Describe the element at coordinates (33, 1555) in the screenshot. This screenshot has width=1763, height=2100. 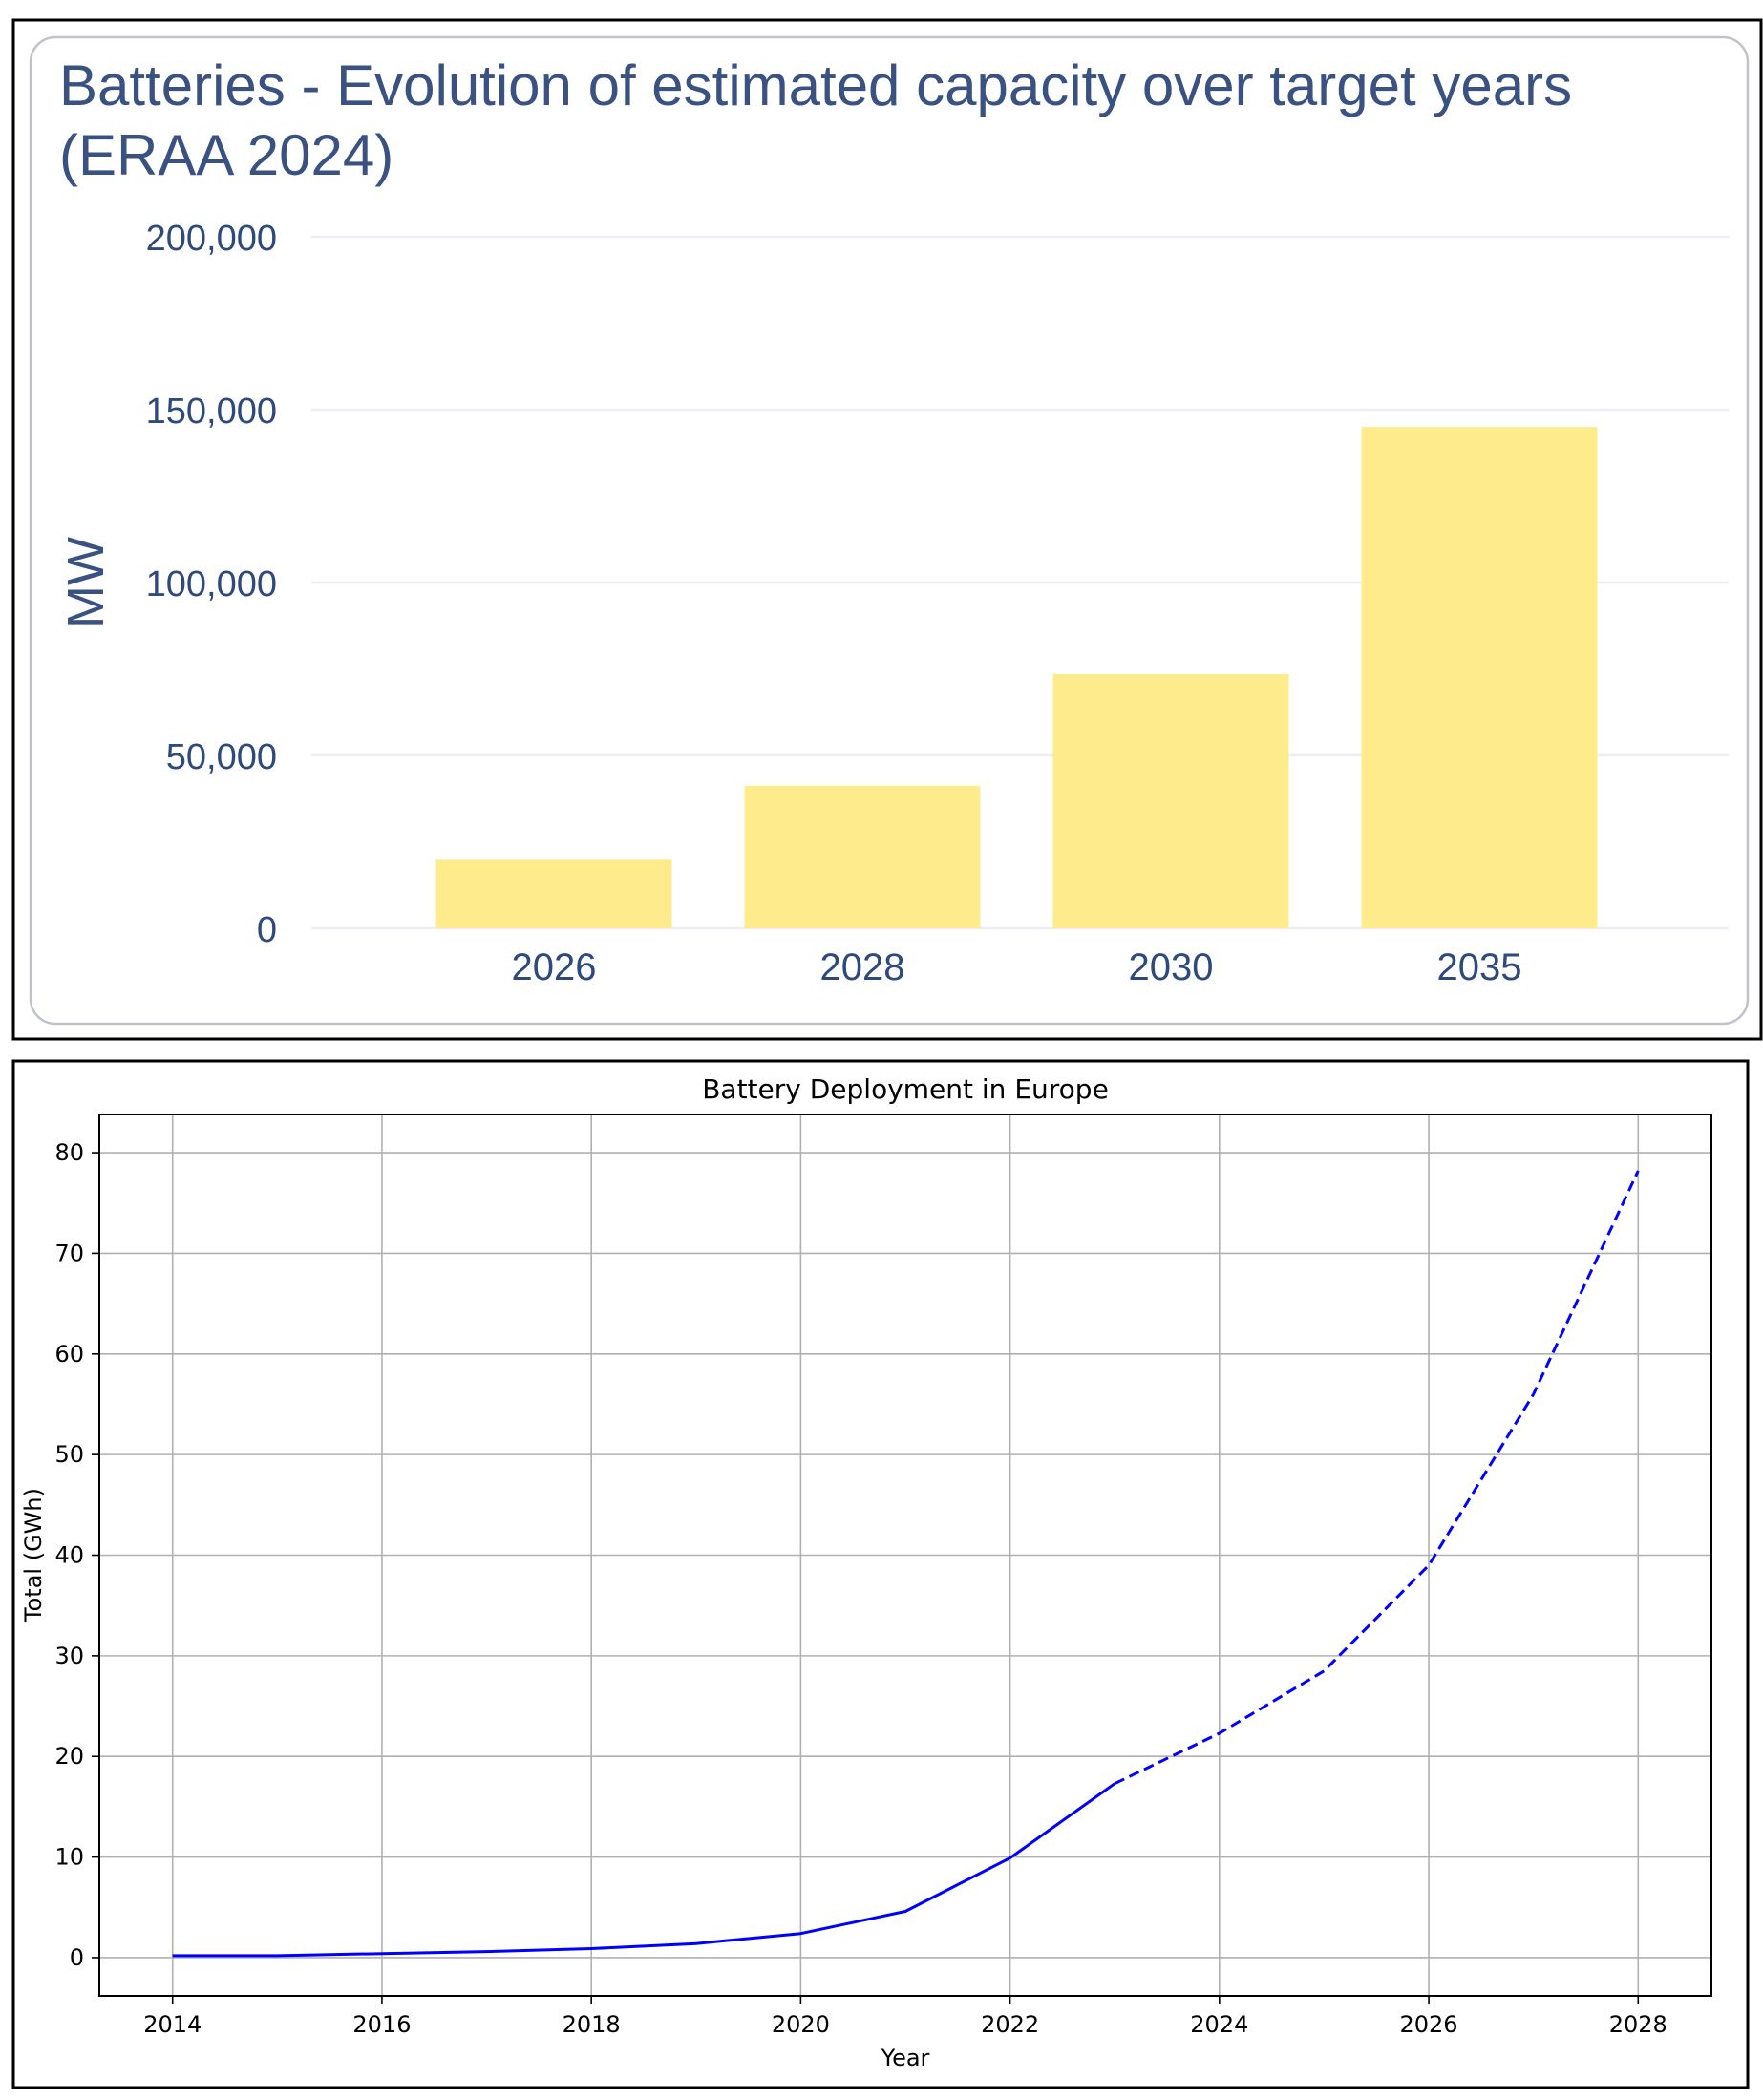
I see `line-chart-ylabel: Total (GWh)` at that location.